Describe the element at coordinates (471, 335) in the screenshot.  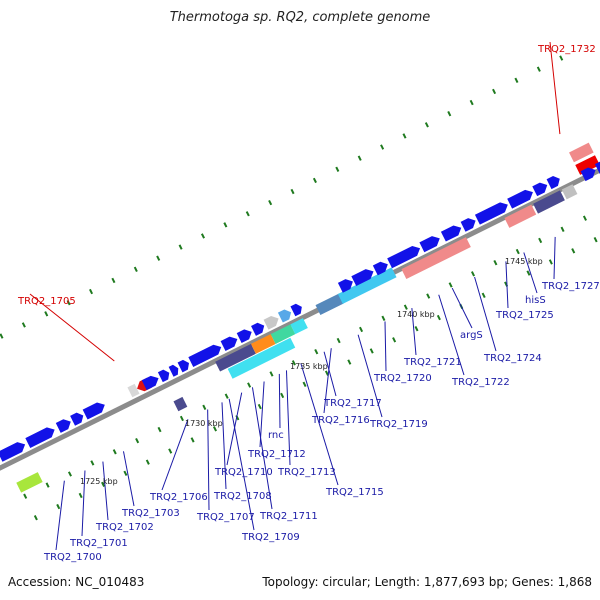
I see `gene-label-args: argS` at that location.